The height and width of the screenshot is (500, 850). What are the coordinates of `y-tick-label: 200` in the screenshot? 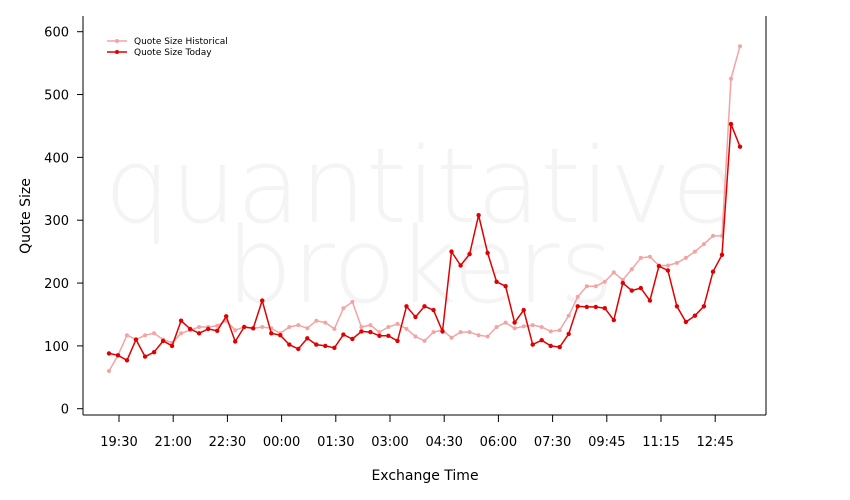 It's located at (56, 284).